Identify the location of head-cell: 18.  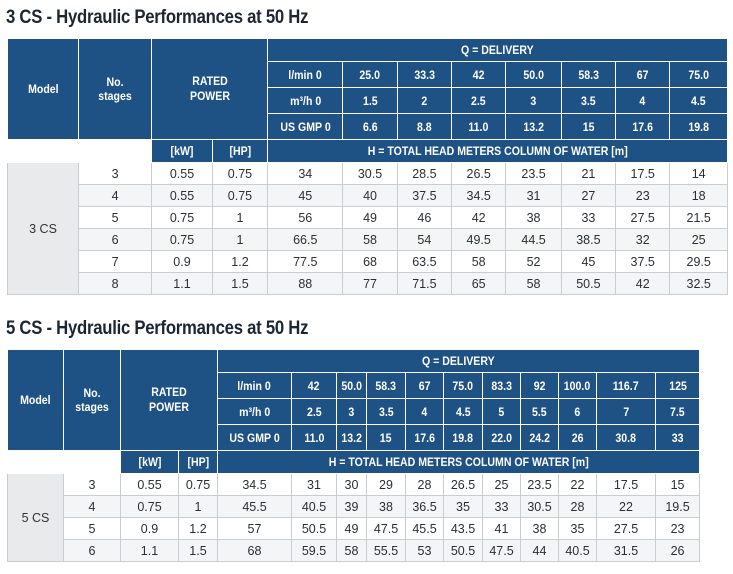
(698, 195).